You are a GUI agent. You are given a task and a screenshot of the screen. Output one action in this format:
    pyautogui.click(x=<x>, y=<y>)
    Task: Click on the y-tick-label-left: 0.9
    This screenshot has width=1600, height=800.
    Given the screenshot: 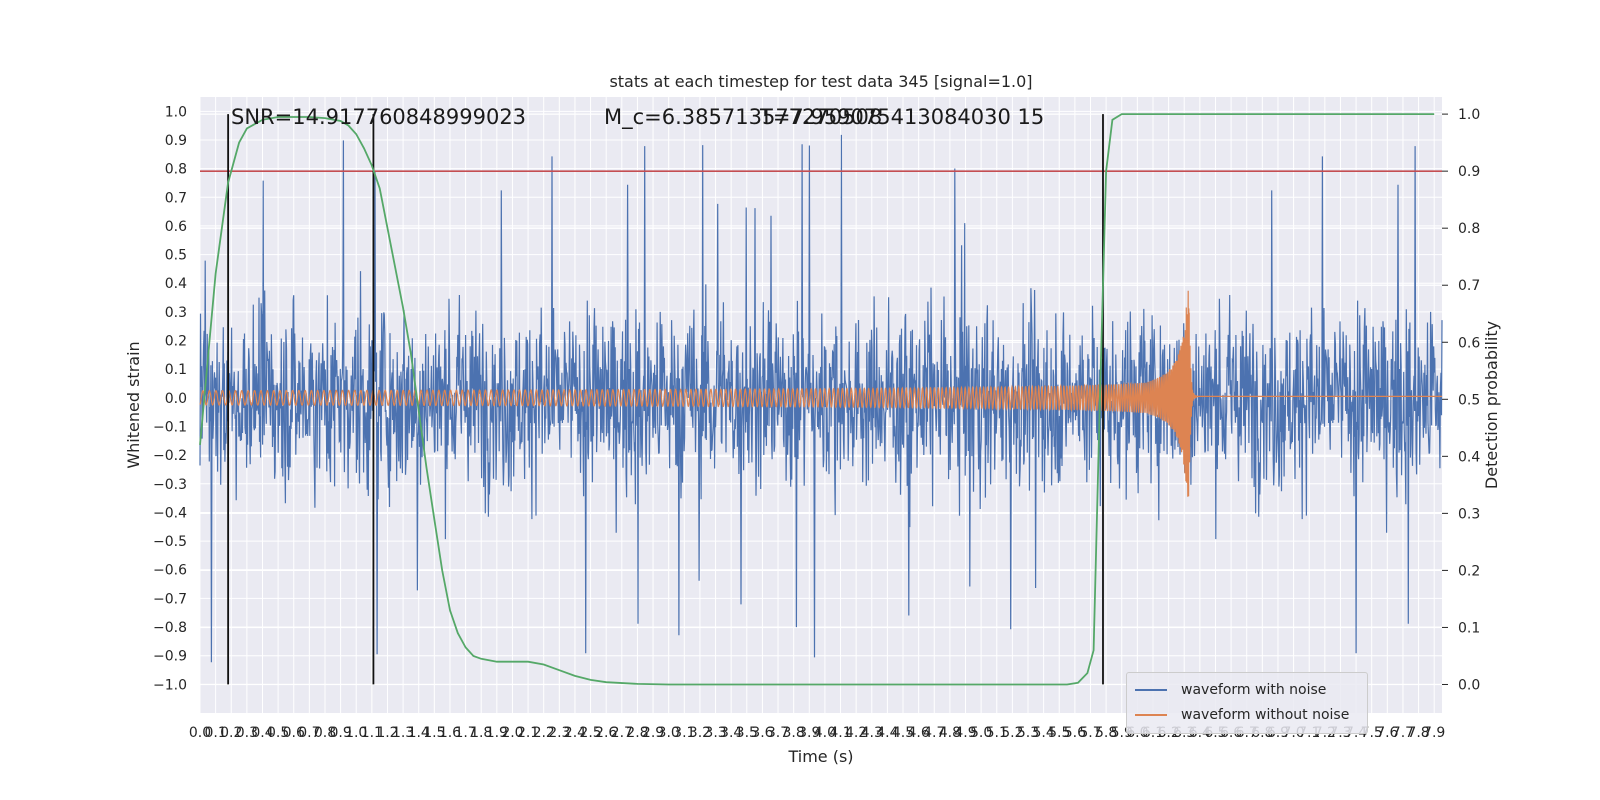 What is the action you would take?
    pyautogui.click(x=176, y=141)
    